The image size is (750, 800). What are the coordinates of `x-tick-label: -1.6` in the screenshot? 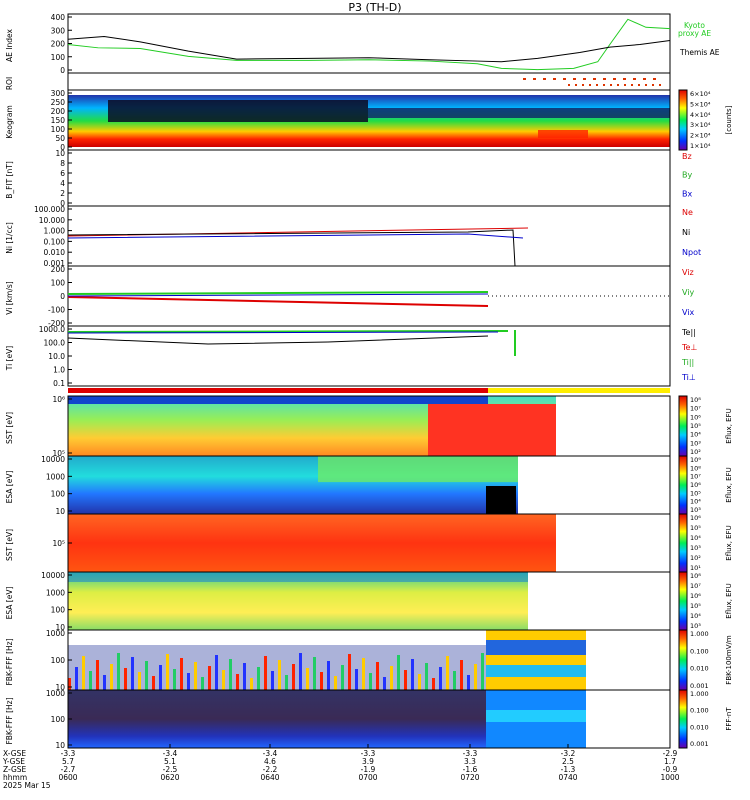 It's located at (470, 769).